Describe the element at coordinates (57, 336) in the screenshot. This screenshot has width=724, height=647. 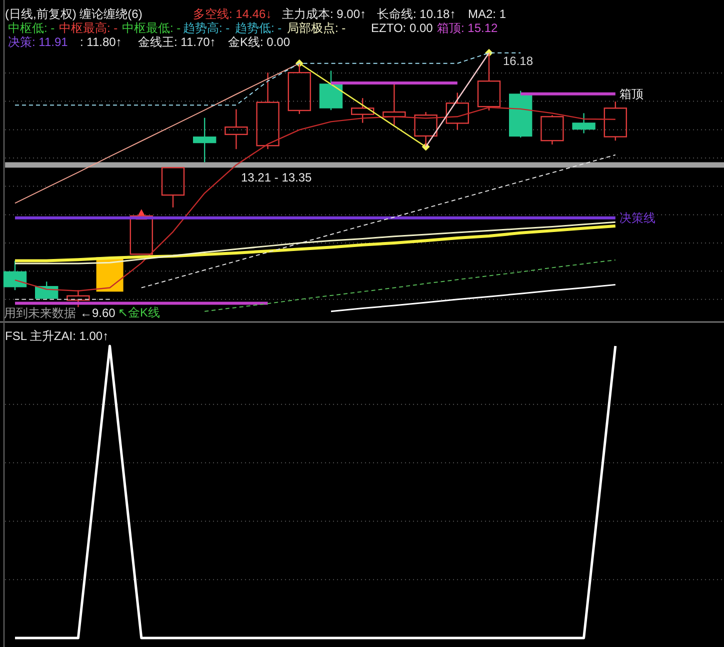
I see `chart-title: FSL 主升ZAI: 1.00↑` at that location.